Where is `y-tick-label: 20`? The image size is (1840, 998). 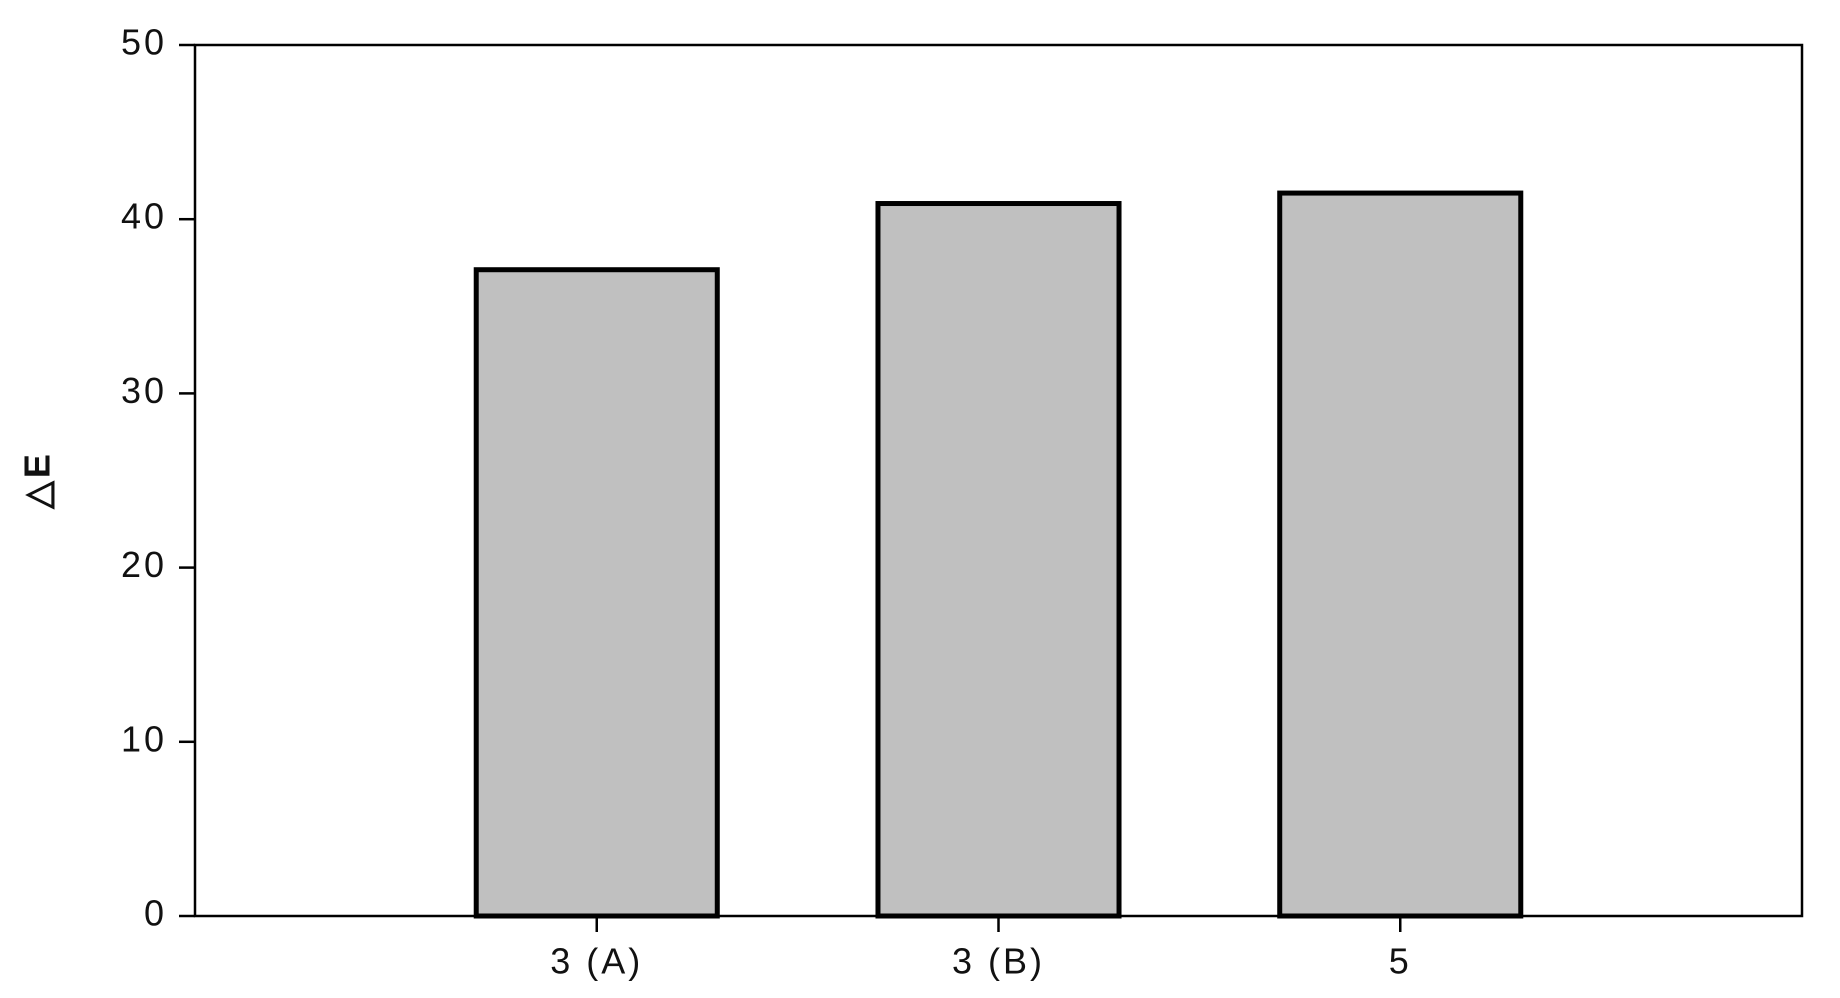 y-tick-label: 20 is located at coordinates (144, 564).